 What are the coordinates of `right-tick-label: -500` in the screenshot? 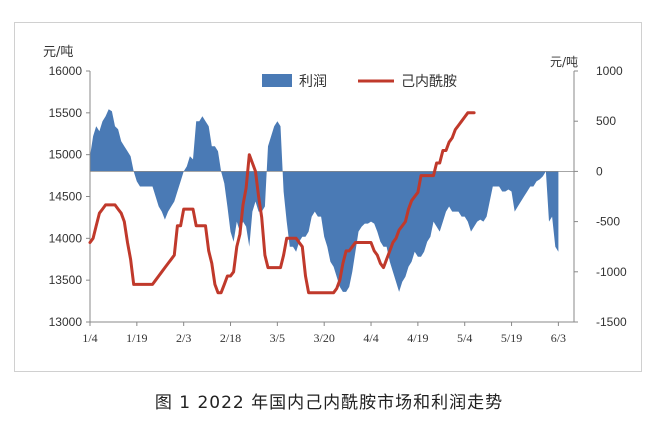 It's located at (608, 222).